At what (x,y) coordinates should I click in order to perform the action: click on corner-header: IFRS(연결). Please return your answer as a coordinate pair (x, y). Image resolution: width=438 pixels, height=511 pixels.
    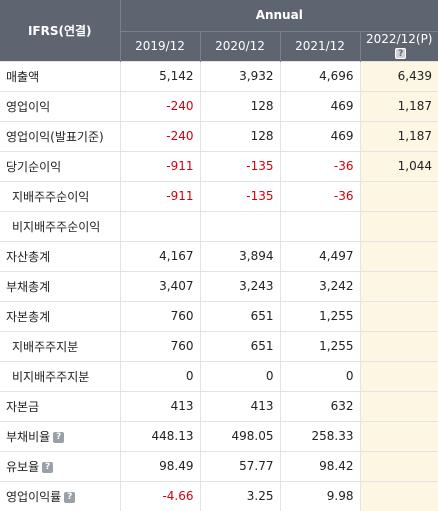
    Looking at the image, I should click on (60, 30).